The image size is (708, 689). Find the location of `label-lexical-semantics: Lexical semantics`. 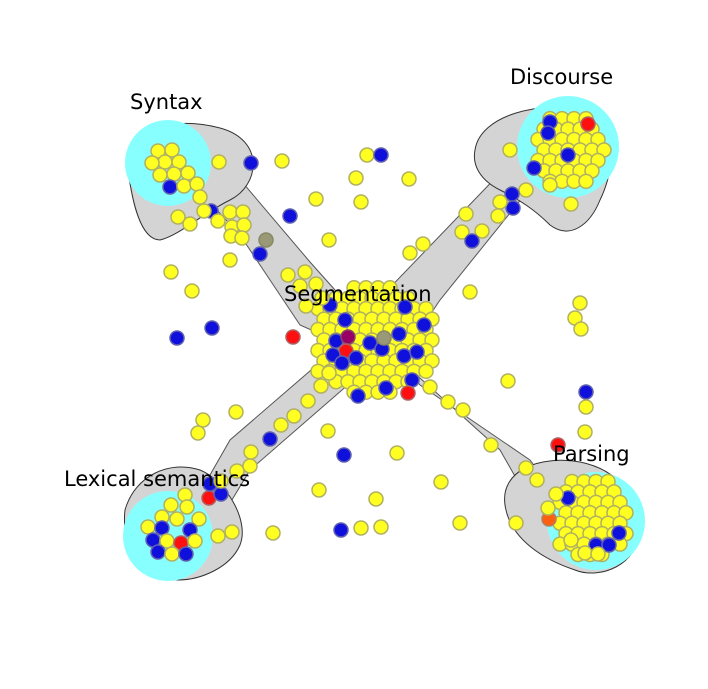

label-lexical-semantics: Lexical semantics is located at coordinates (157, 479).